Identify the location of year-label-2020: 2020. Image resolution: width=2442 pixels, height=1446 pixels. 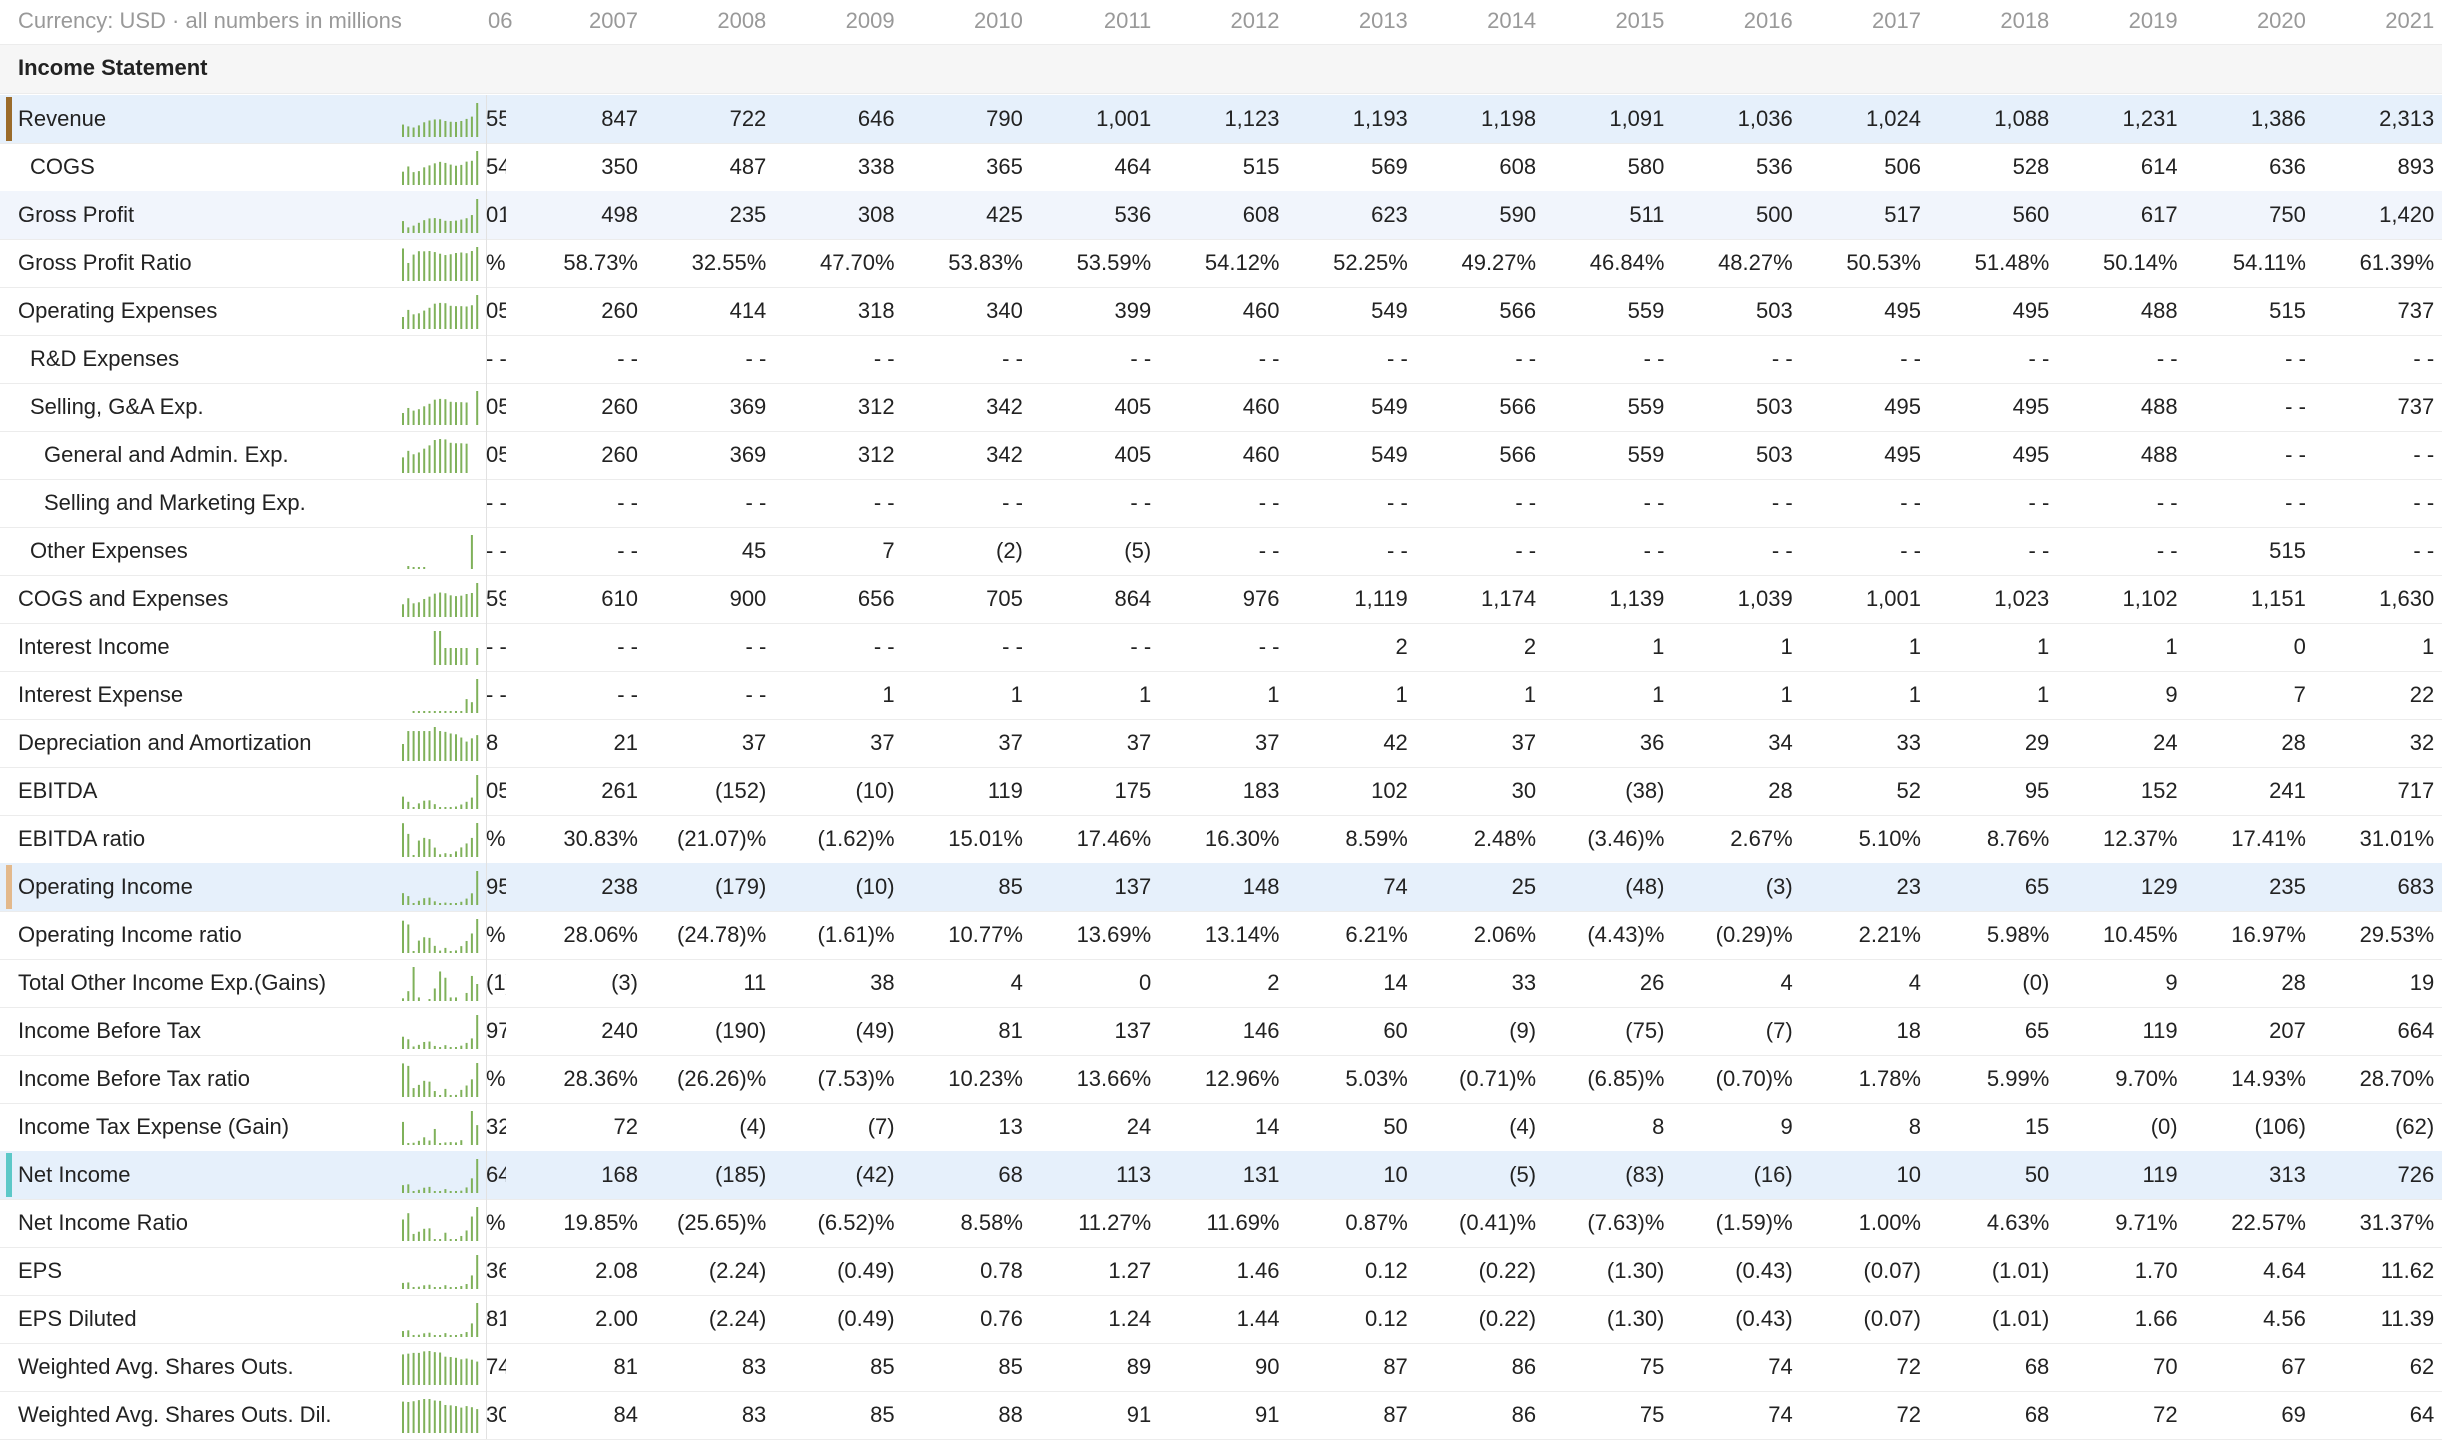
(2281, 20).